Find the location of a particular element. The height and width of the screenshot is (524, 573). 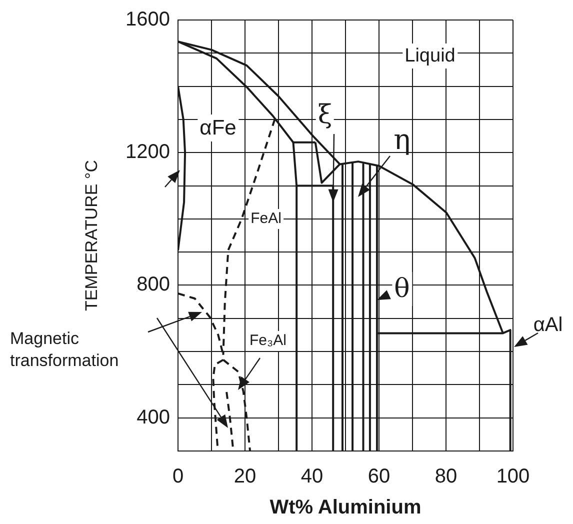

x-tick-label: 20 is located at coordinates (245, 477).